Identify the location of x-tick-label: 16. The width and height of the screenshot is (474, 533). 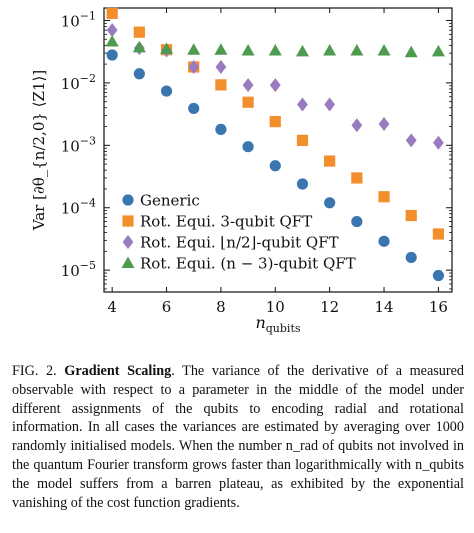
(438, 307).